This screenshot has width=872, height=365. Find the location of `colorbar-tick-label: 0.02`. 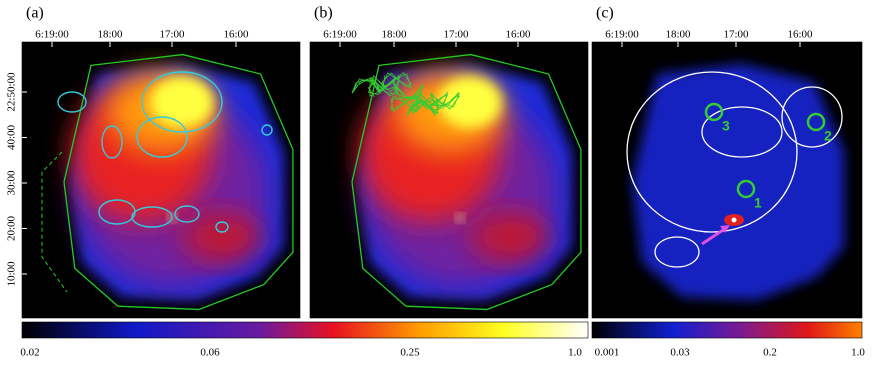

colorbar-tick-label: 0.02 is located at coordinates (29, 353).